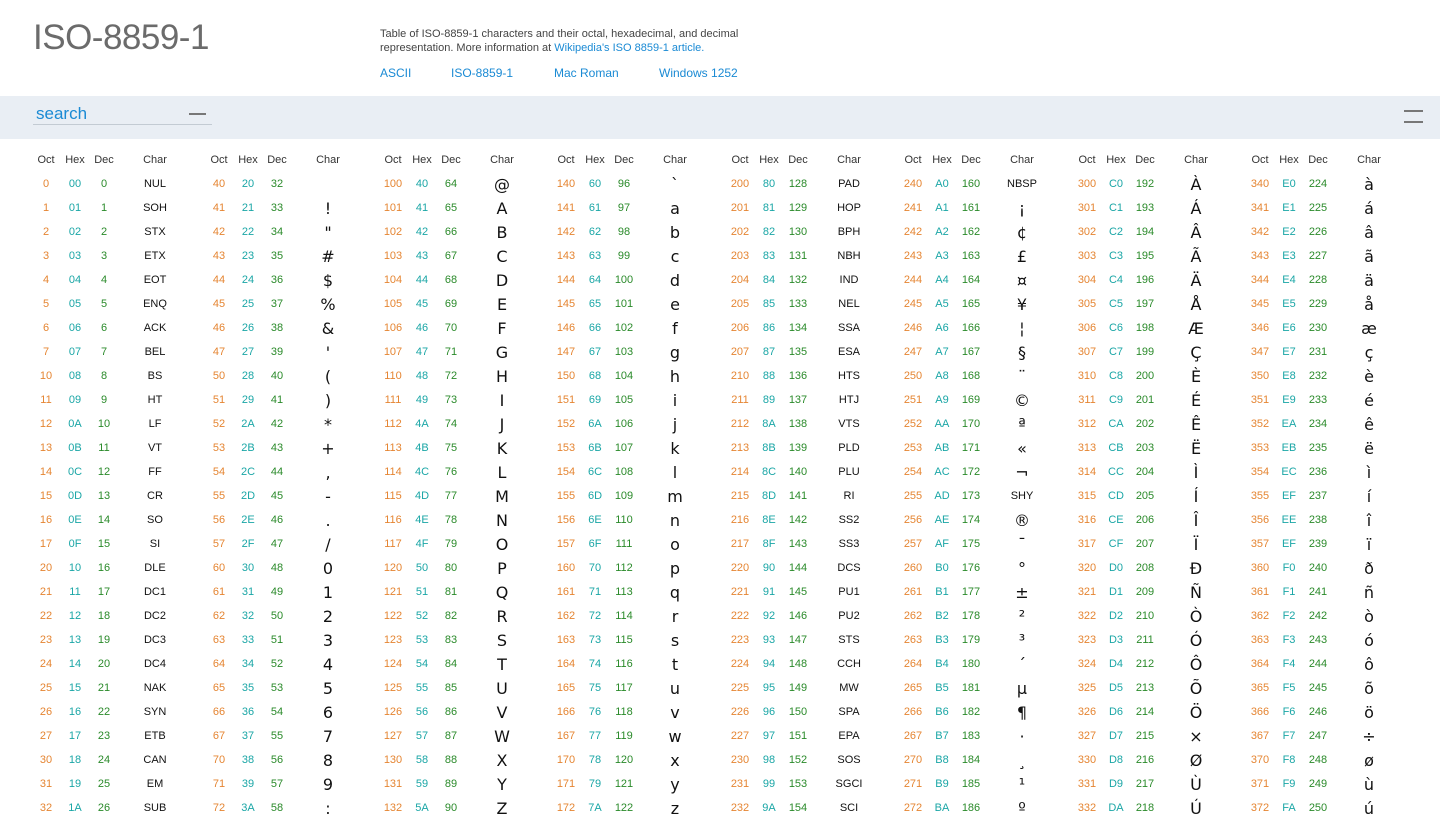 This screenshot has width=1440, height=818. I want to click on cell-oct: 271, so click(913, 784).